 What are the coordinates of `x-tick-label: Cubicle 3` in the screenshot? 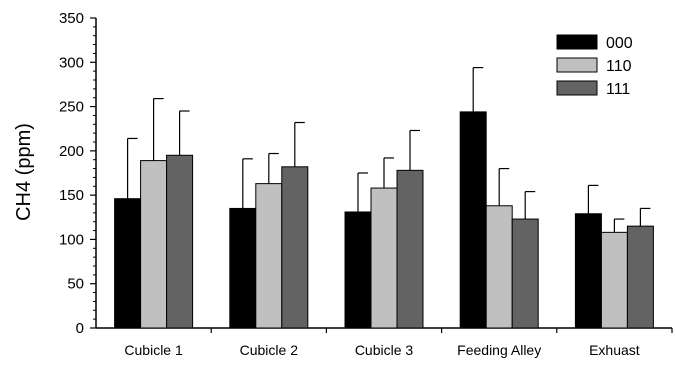 It's located at (384, 350).